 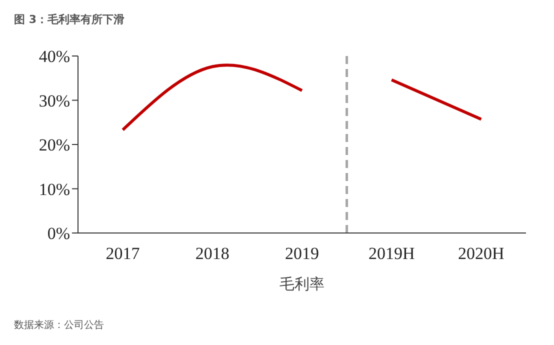 I want to click on x-tick-label: 2018, so click(x=212, y=254).